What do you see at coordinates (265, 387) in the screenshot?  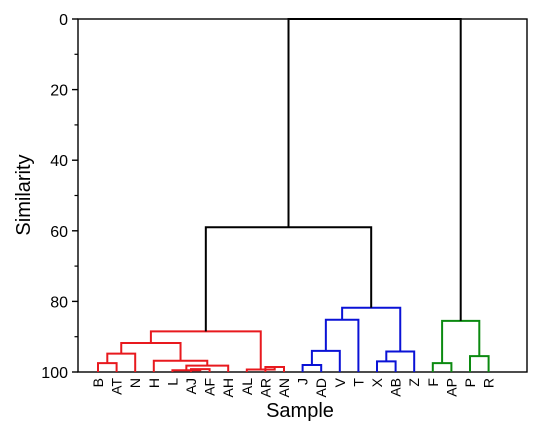 I see `leaf-label: AR` at bounding box center [265, 387].